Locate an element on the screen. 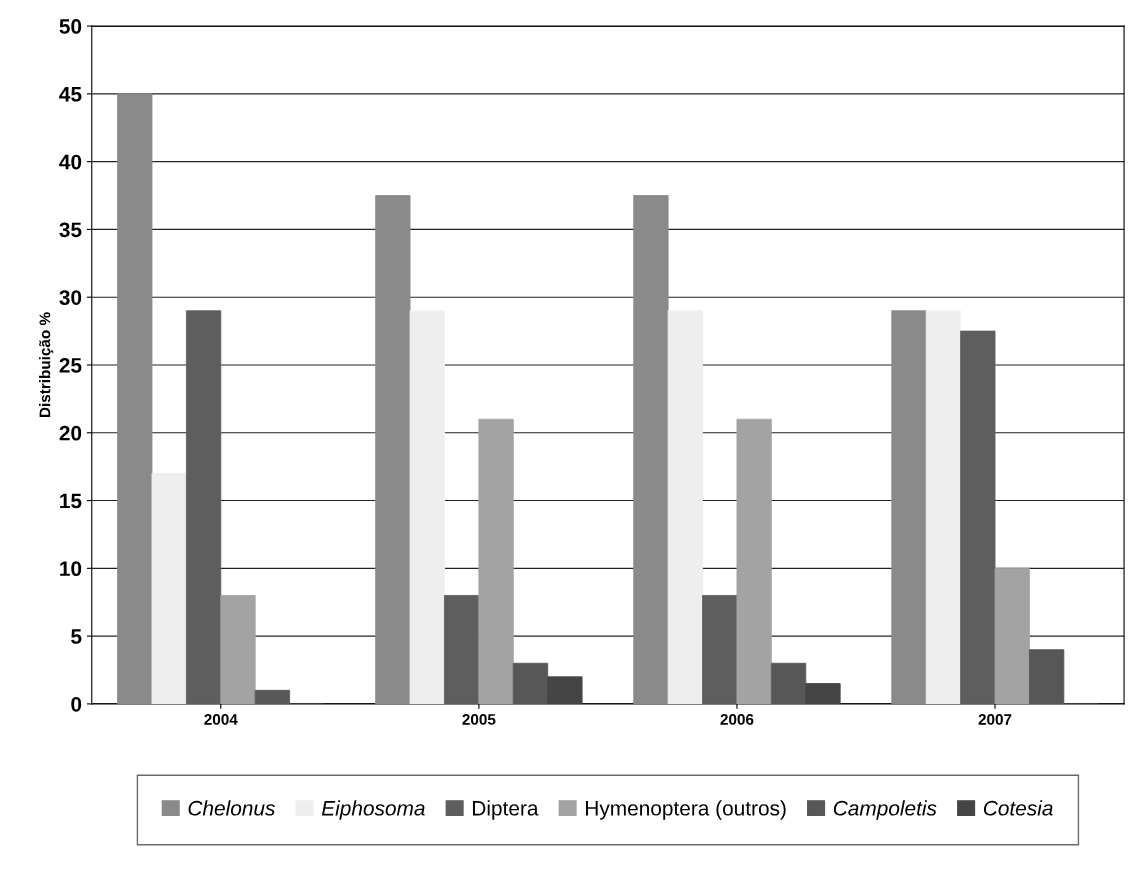  x-tick-label: 2005 is located at coordinates (479, 719).